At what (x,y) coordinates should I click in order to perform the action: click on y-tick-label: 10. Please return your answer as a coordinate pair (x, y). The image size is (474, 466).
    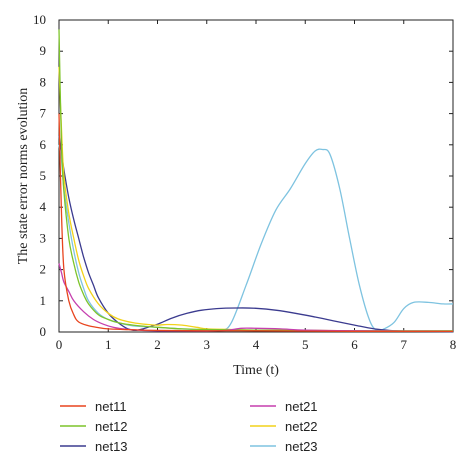
    Looking at the image, I should click on (39, 19).